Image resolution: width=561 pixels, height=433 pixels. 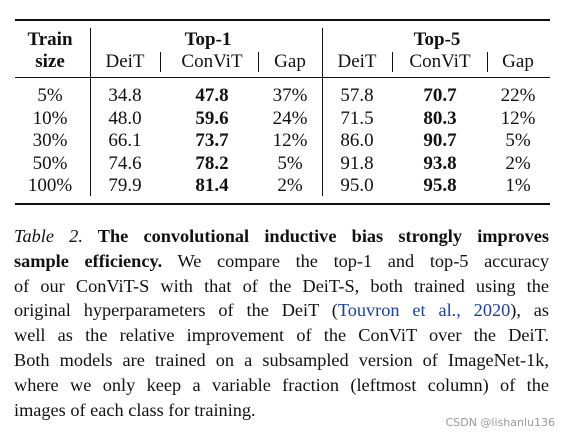 What do you see at coordinates (357, 163) in the screenshot?
I see `table-cell: 91.8` at bounding box center [357, 163].